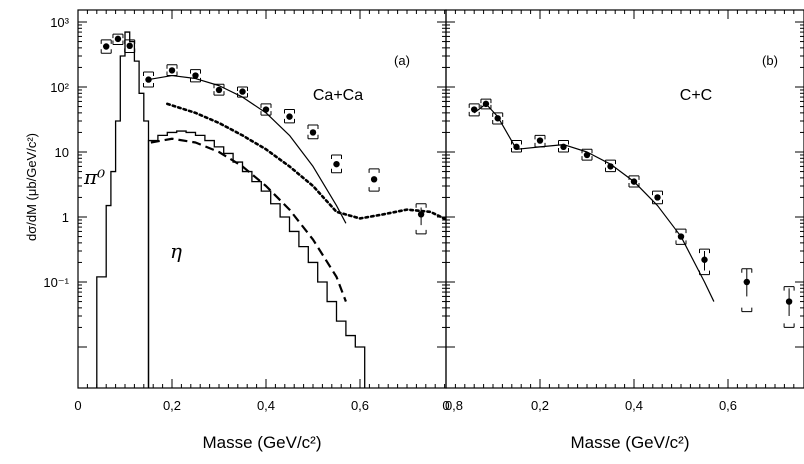 The width and height of the screenshot is (804, 464). I want to click on y-tick-label: 1, so click(65, 217).